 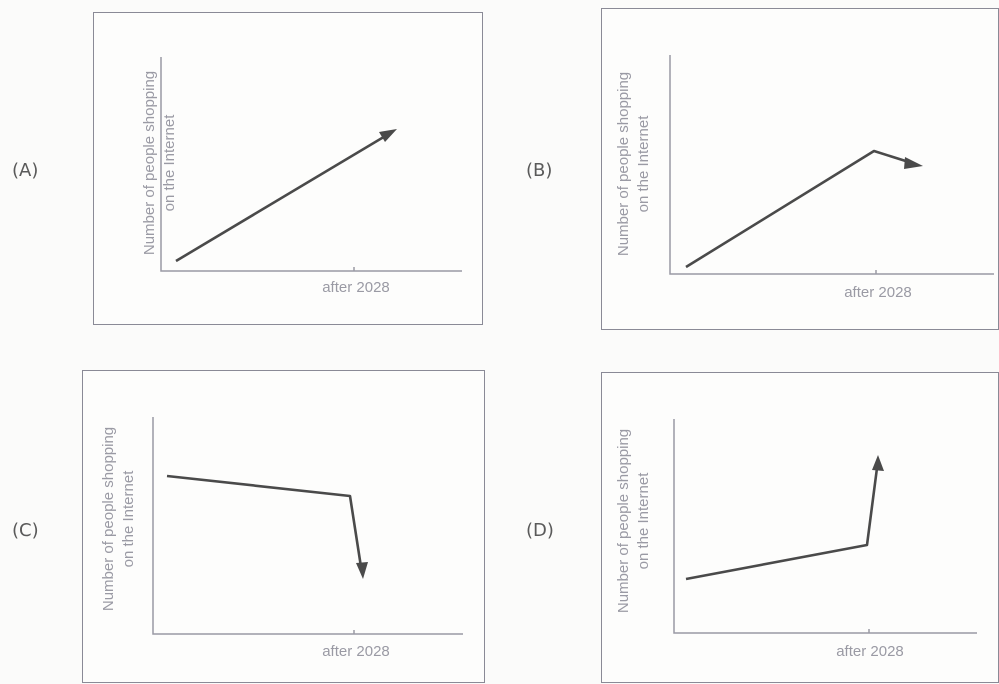 What do you see at coordinates (25, 170) in the screenshot?
I see `option-label-a: (A)` at bounding box center [25, 170].